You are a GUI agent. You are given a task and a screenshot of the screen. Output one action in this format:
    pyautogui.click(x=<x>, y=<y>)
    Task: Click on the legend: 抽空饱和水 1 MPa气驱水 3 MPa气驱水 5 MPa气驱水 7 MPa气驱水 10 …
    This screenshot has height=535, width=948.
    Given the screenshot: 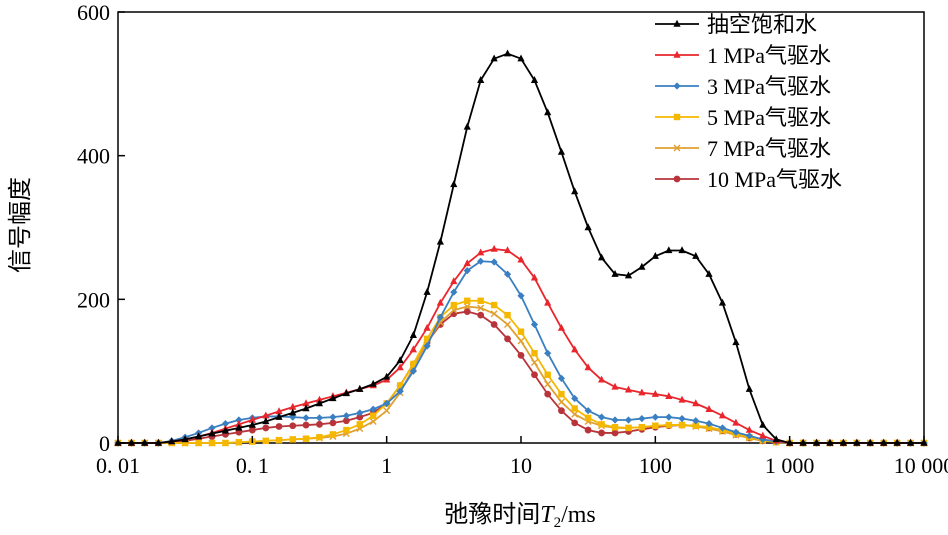 What is the action you would take?
    pyautogui.click(x=748, y=102)
    